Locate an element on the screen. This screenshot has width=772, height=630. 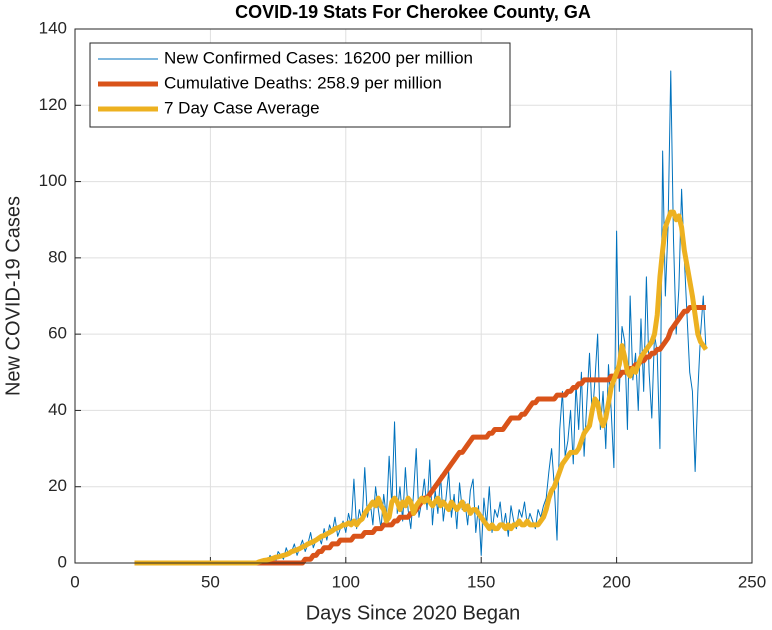
y-tick-label: 120 is located at coordinates (53, 104).